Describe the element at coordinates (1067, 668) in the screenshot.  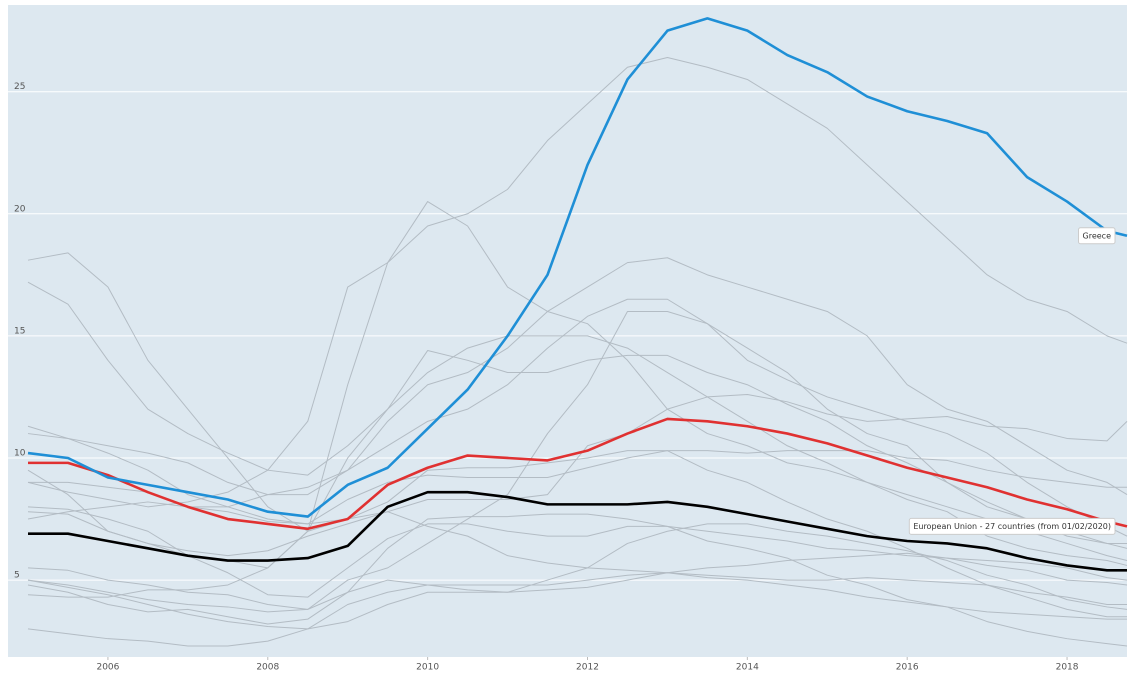
I see `x-tick-label: 2018` at that location.